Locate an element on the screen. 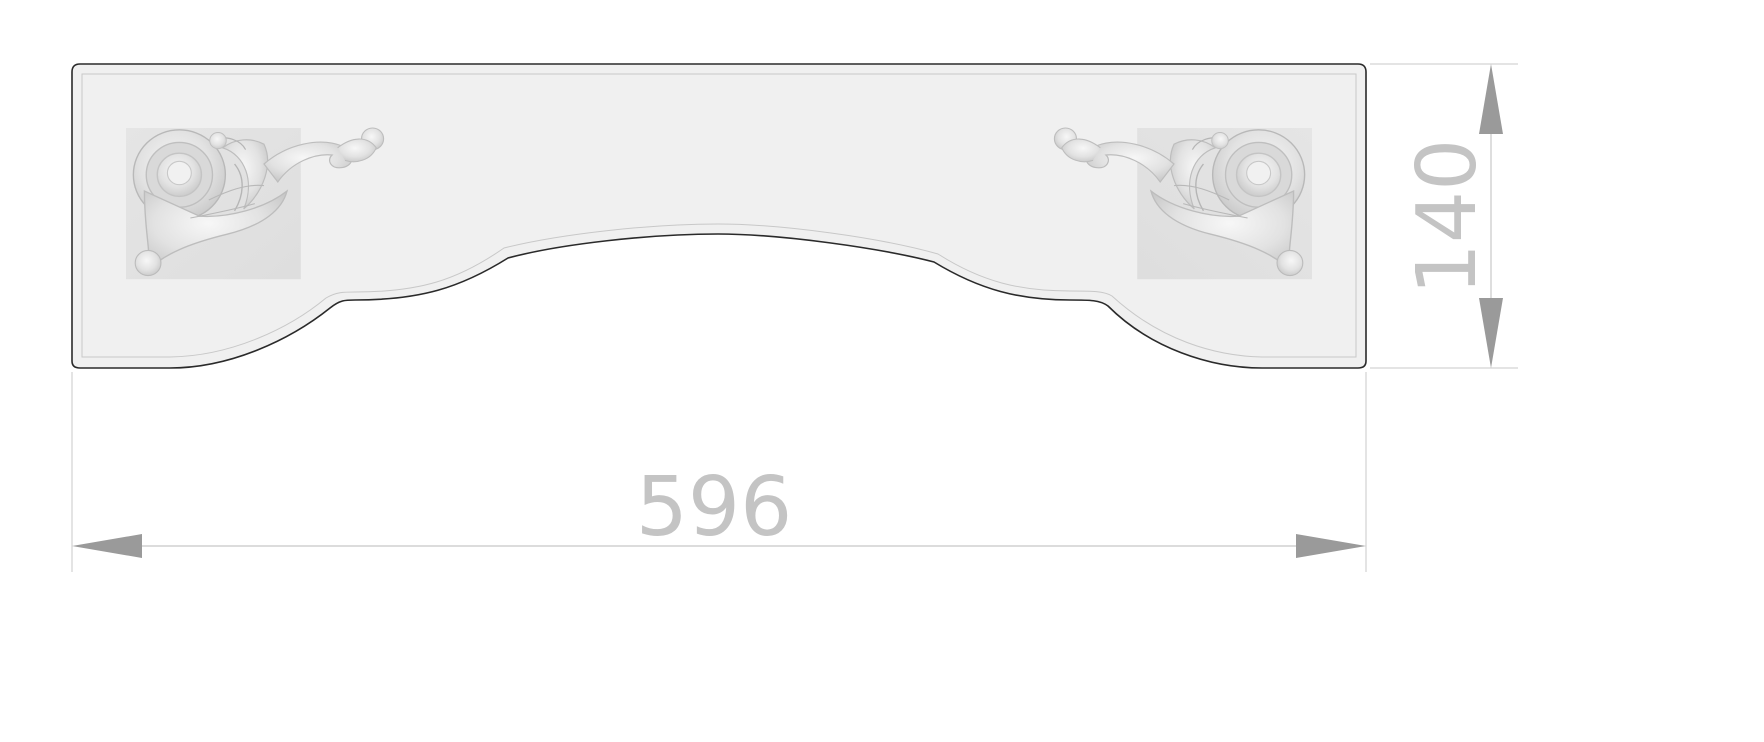  width-arrow-left is located at coordinates (107, 546).